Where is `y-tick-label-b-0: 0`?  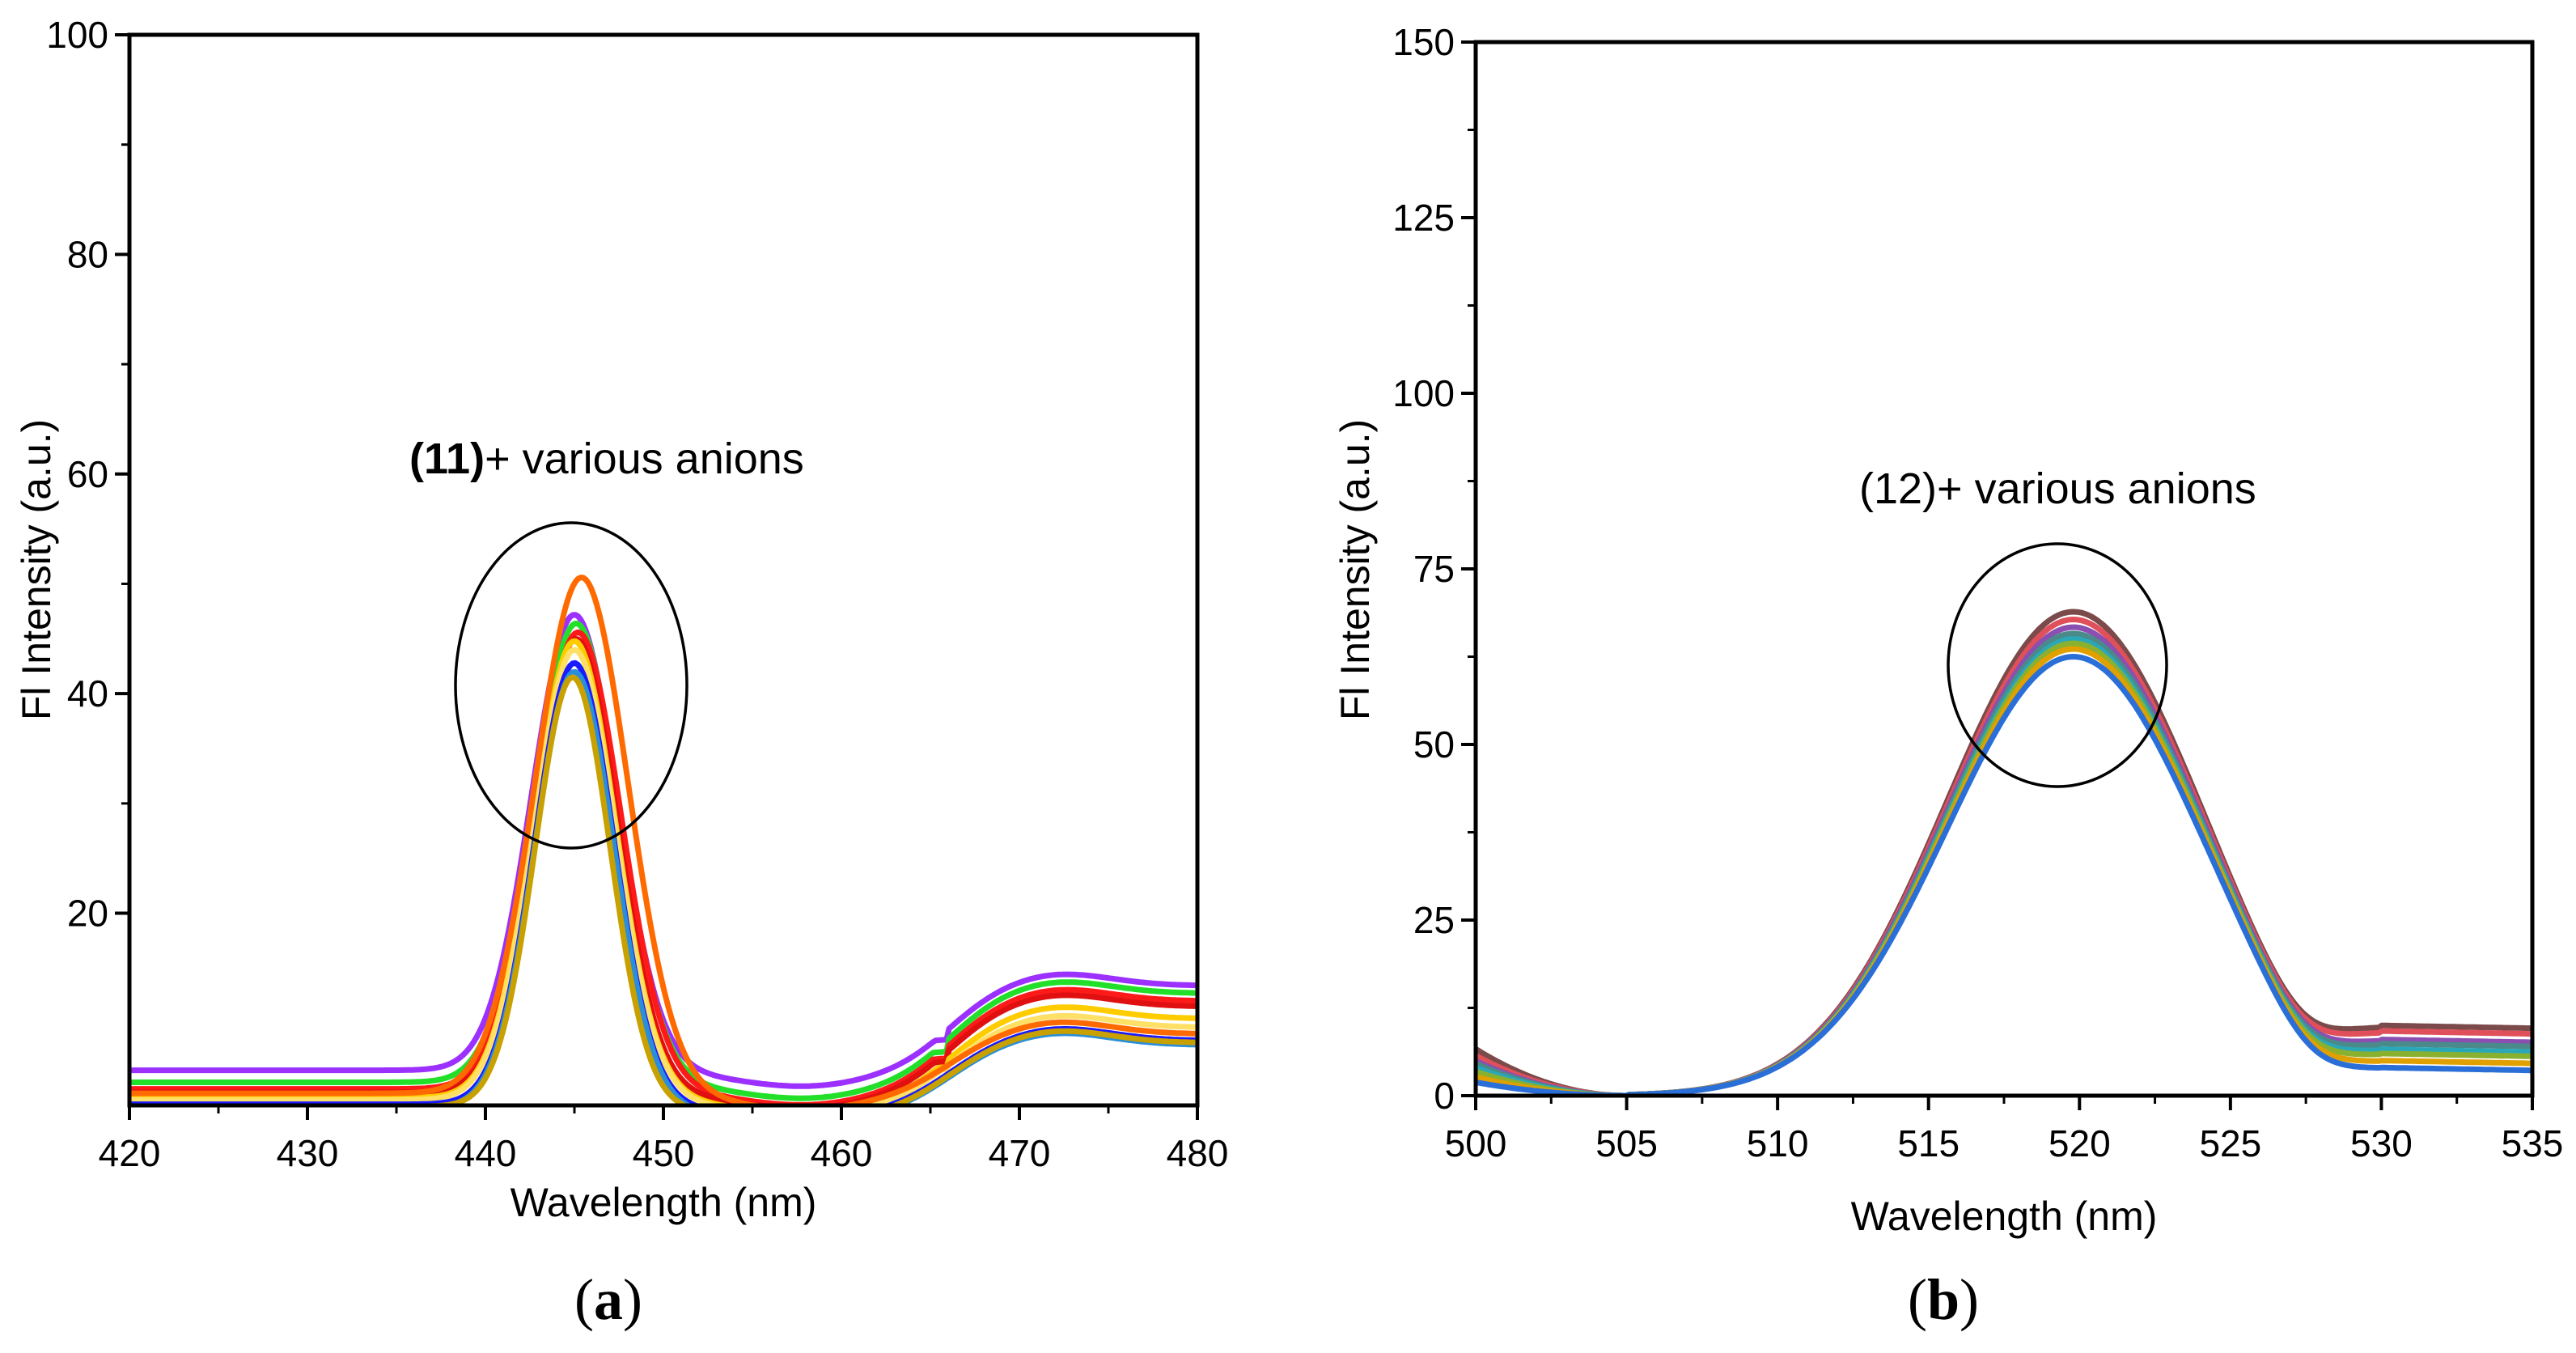 y-tick-label-b-0: 0 is located at coordinates (1444, 1096).